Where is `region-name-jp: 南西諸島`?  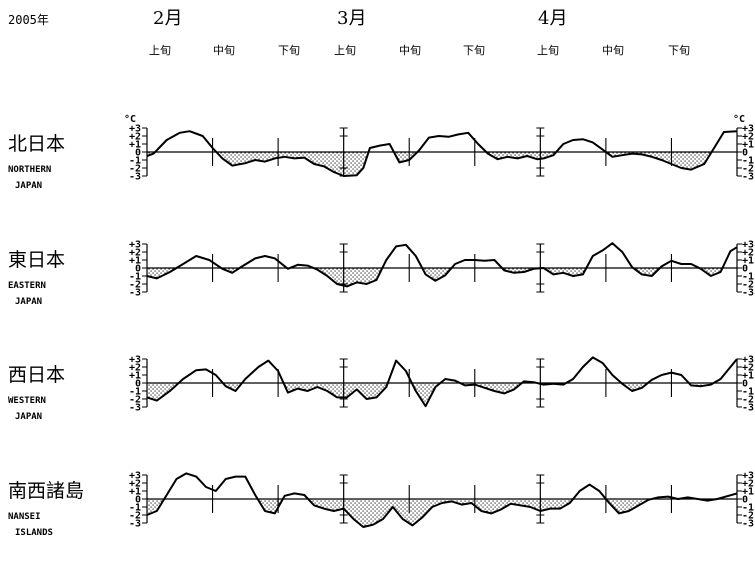
region-name-jp: 南西諸島 is located at coordinates (46, 491).